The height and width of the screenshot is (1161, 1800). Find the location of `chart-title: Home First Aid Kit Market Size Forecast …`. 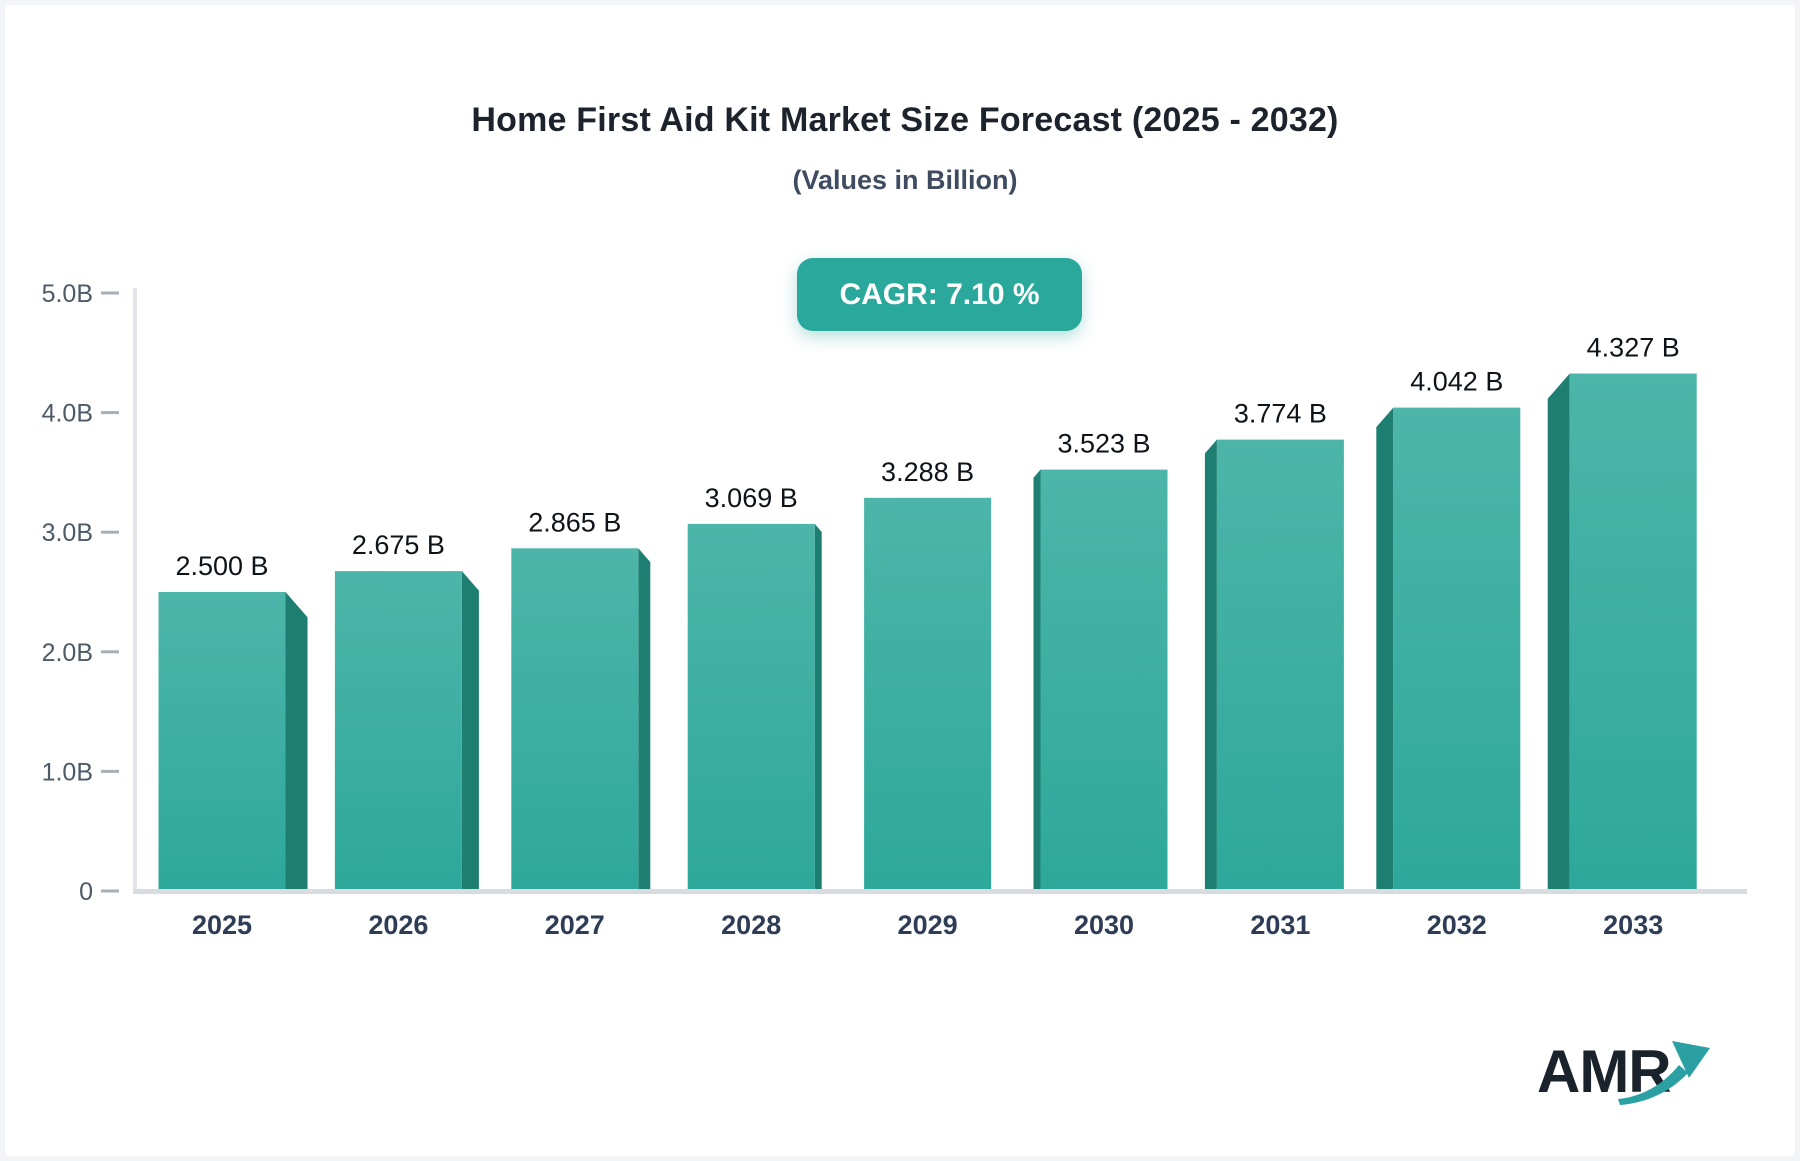

chart-title: Home First Aid Kit Market Size Forecast … is located at coordinates (905, 120).